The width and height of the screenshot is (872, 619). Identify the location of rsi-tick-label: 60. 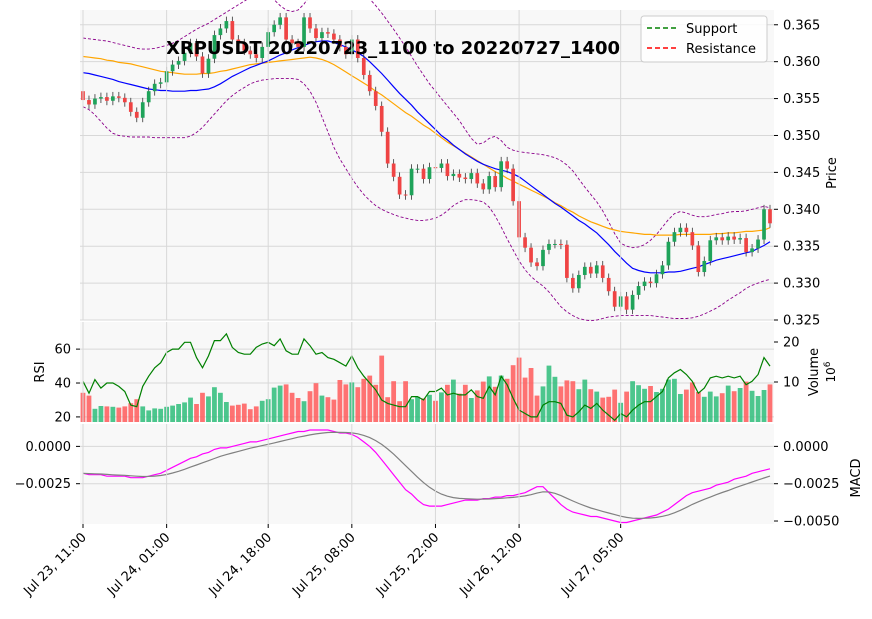
(62, 350).